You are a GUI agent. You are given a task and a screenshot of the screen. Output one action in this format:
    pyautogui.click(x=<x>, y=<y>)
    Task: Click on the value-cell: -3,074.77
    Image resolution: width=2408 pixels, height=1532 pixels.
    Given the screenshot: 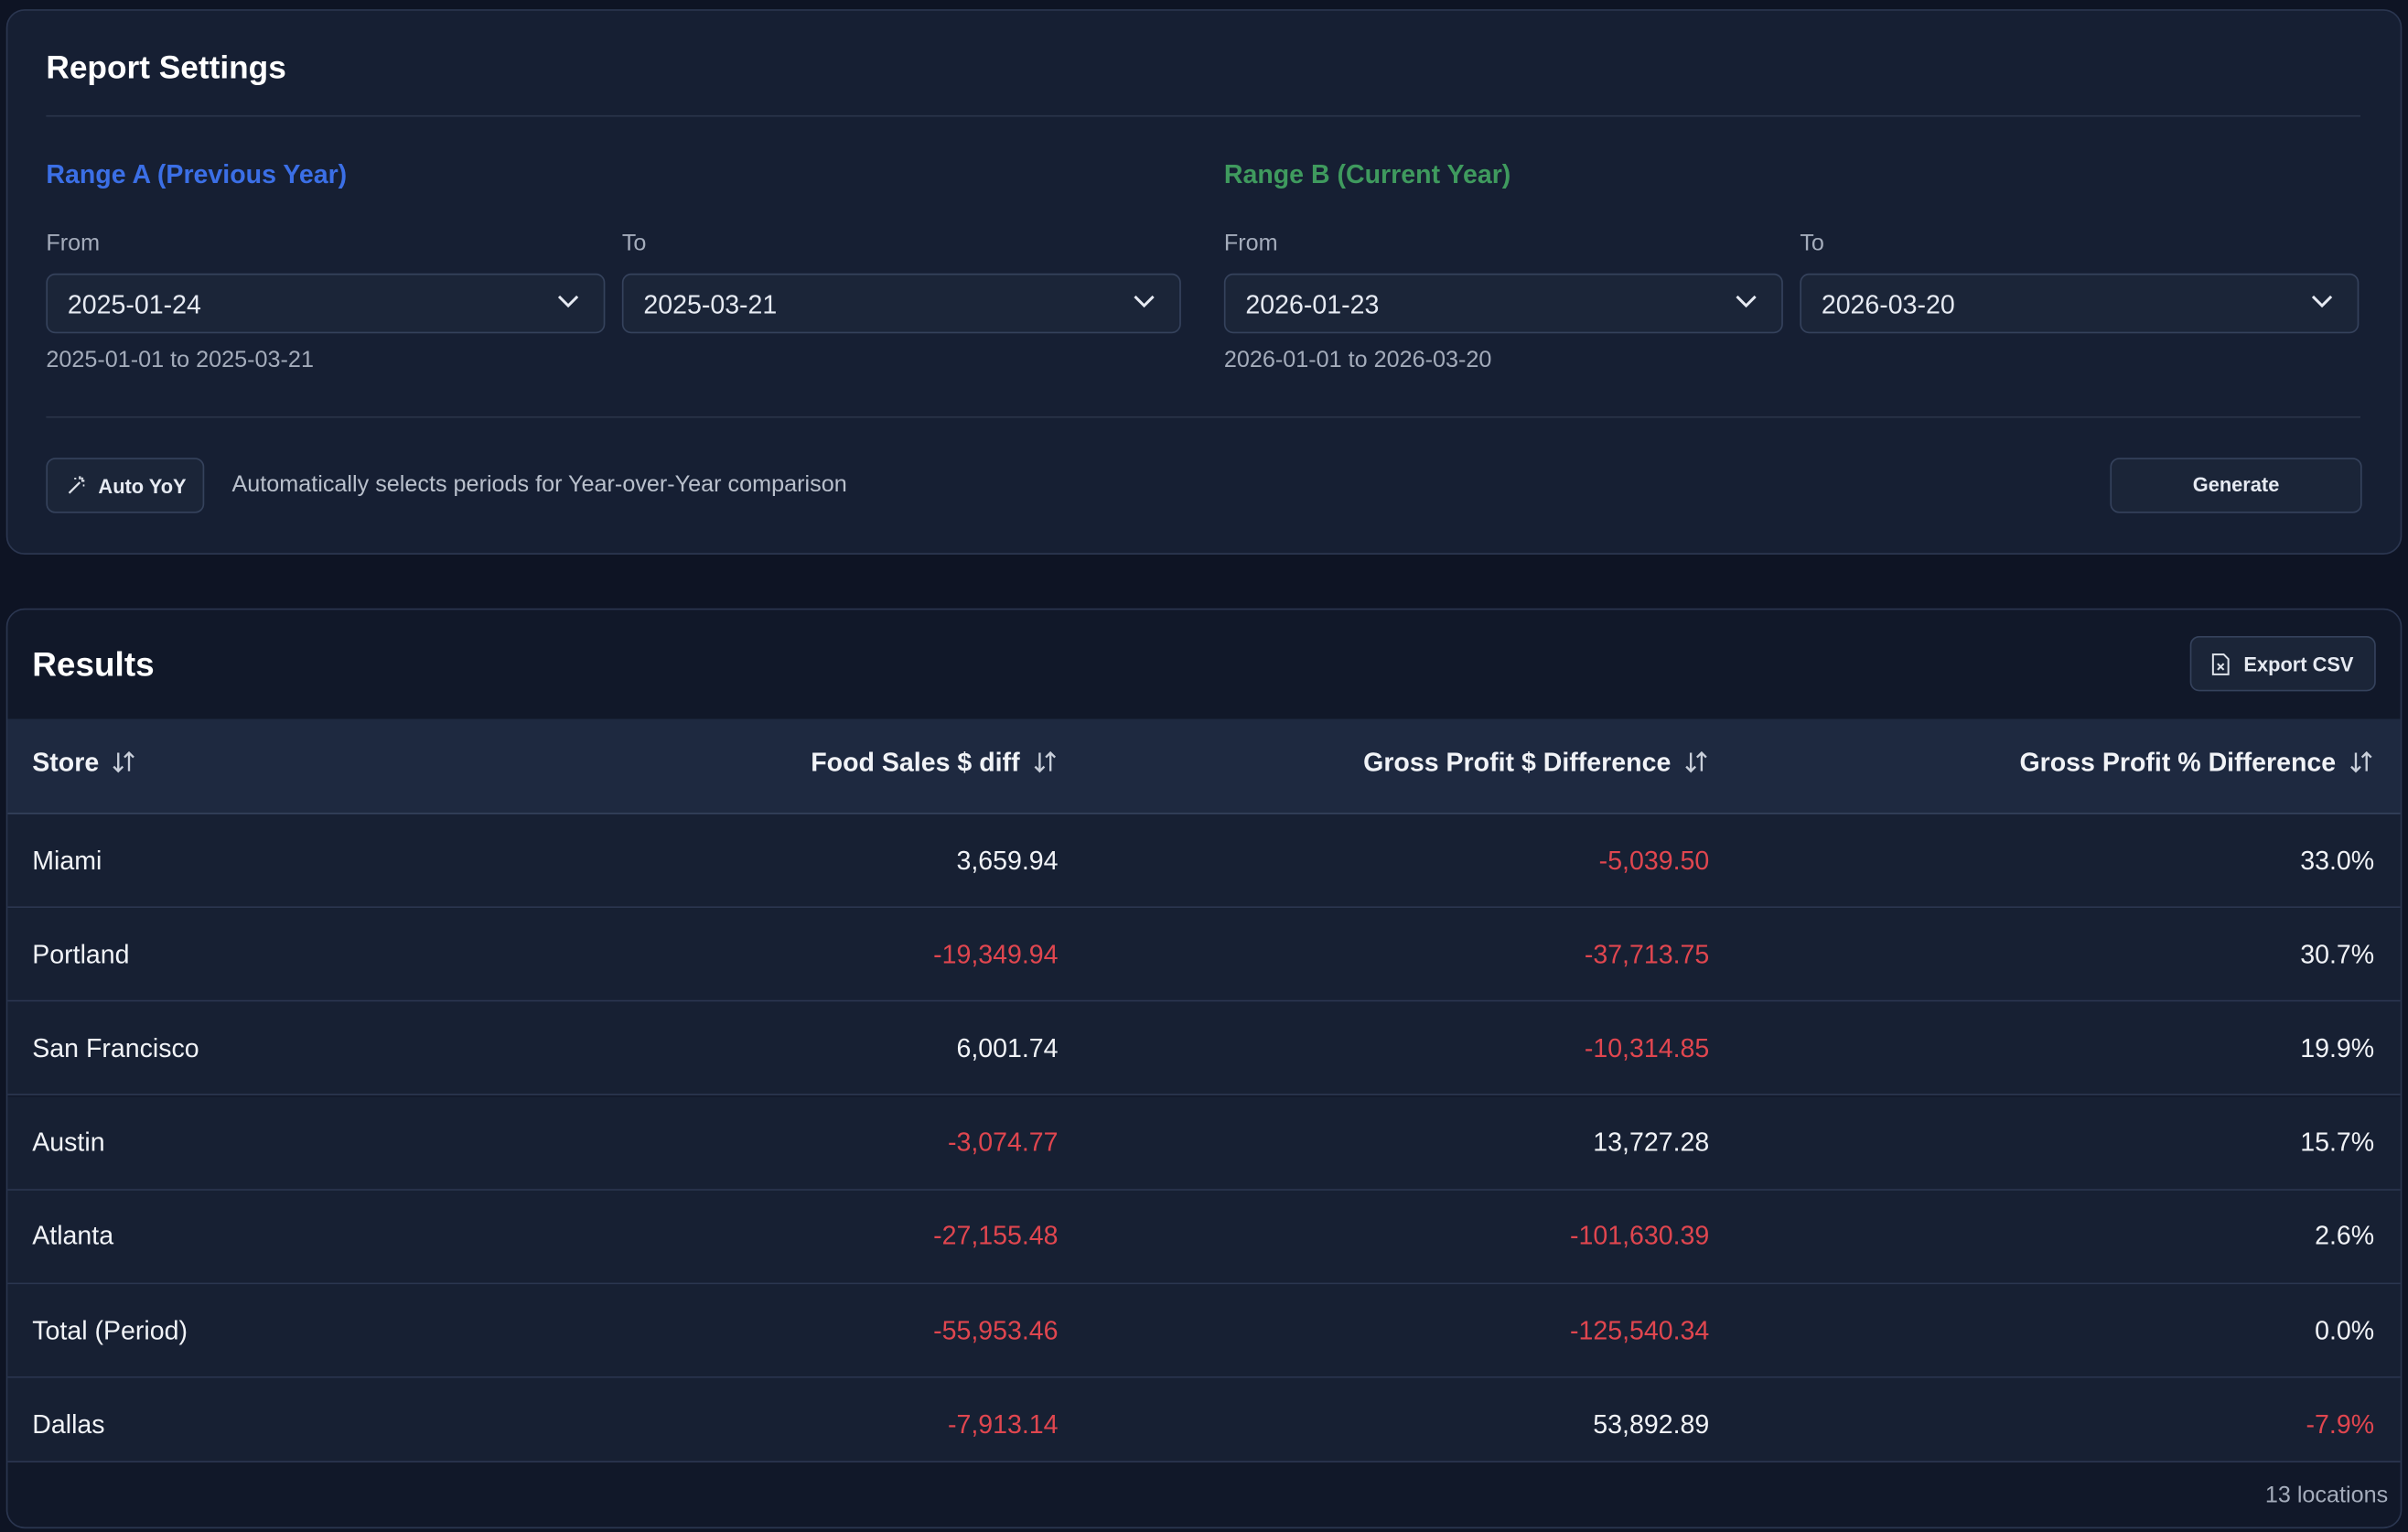 What is the action you would take?
    pyautogui.click(x=1003, y=1142)
    